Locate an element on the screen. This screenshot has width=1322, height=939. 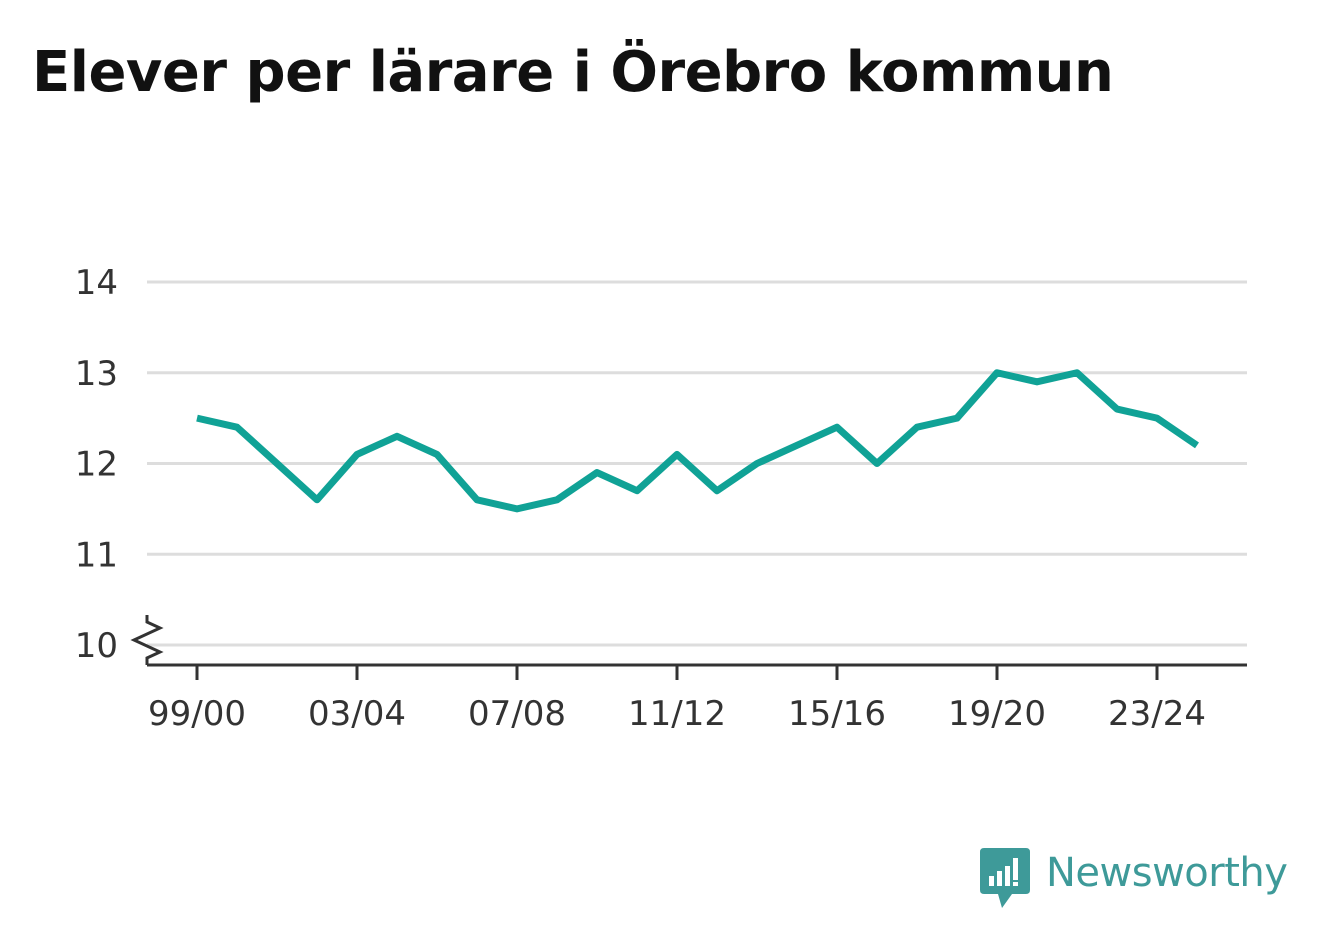
series-line is located at coordinates (697, 441).